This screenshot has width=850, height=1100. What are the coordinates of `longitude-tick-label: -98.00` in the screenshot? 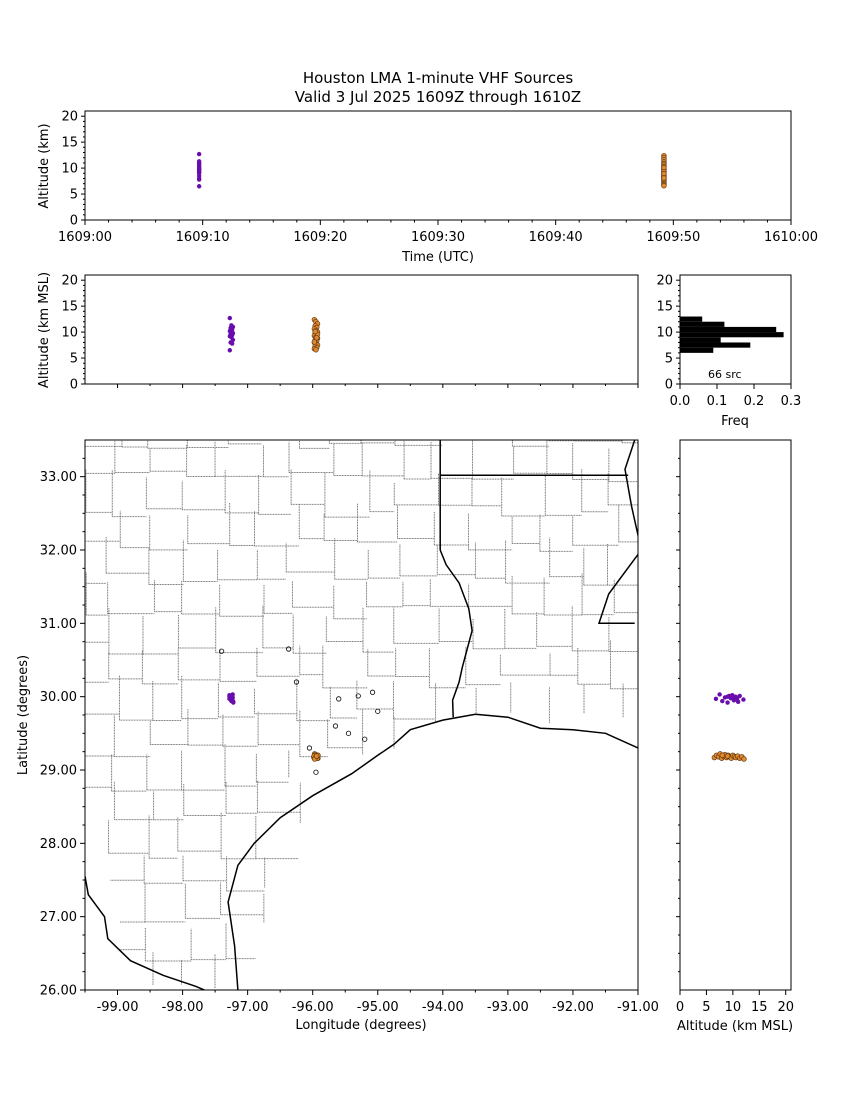 It's located at (183, 1007).